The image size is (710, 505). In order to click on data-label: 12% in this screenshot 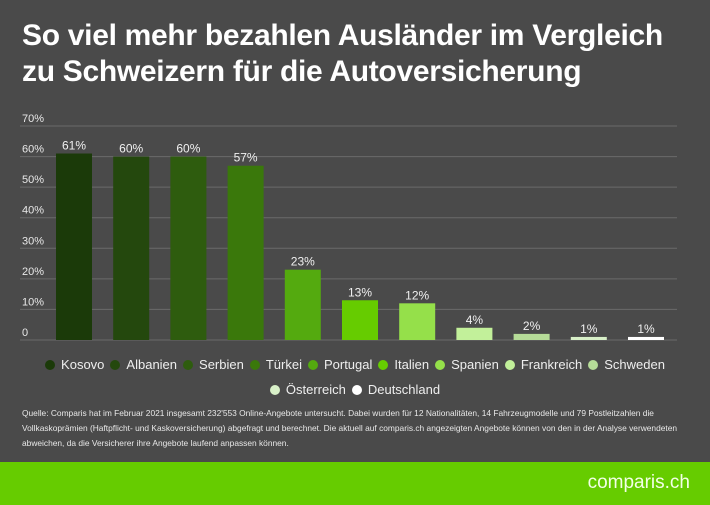, I will do `click(417, 295)`.